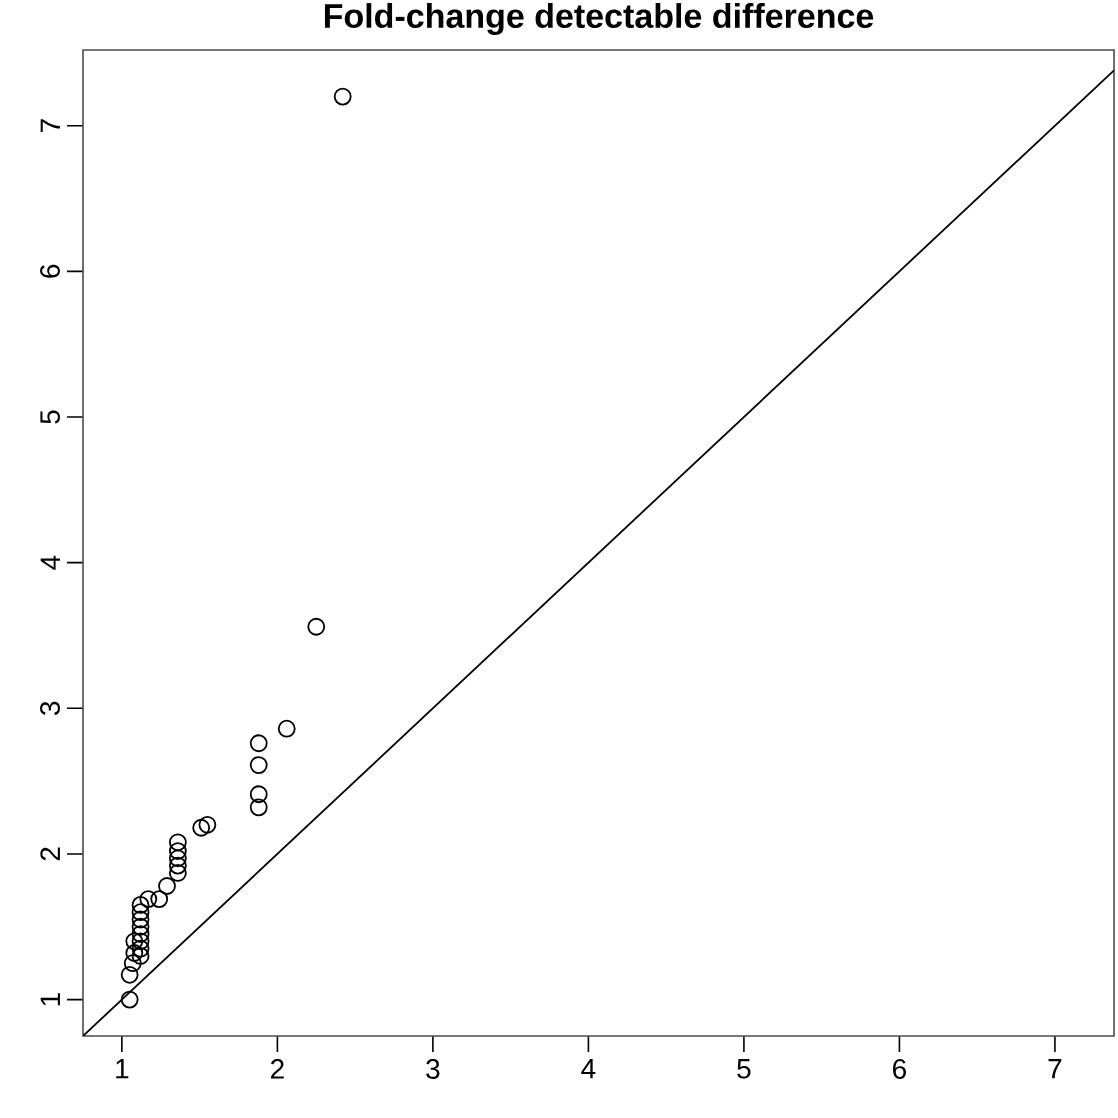 Image resolution: width=1118 pixels, height=1118 pixels. Describe the element at coordinates (50, 417) in the screenshot. I see `y-tick-label: 5` at that location.